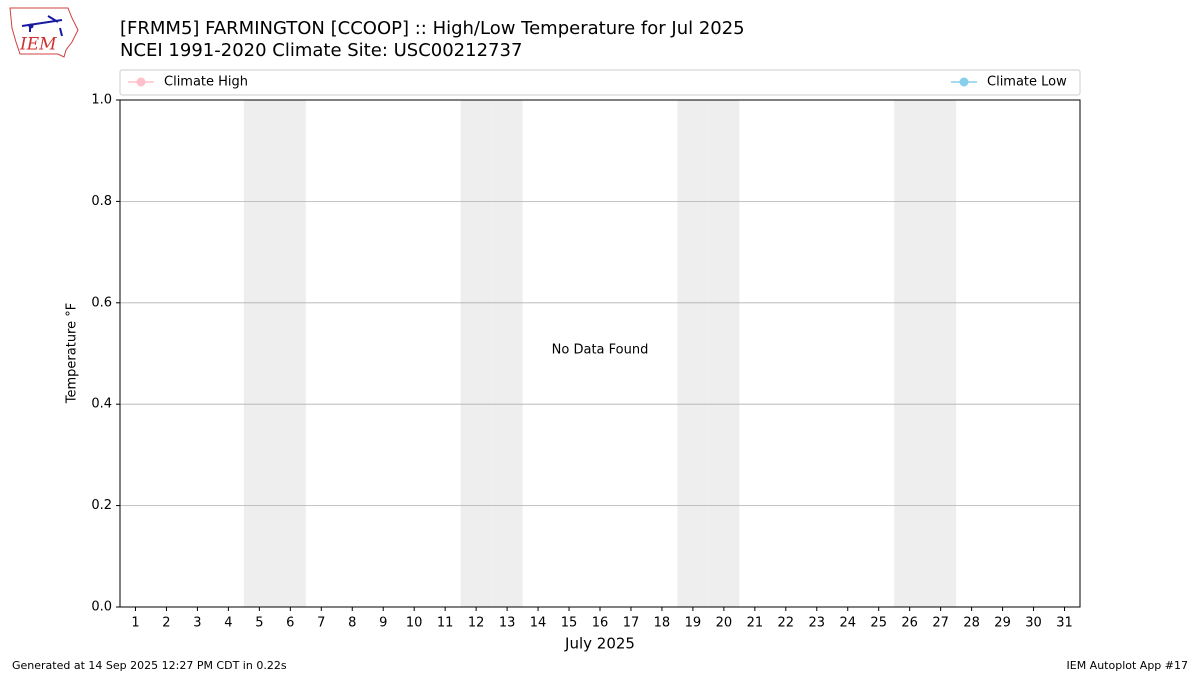 Image resolution: width=1200 pixels, height=675 pixels. What do you see at coordinates (101, 505) in the screenshot?
I see `y-tick-label: 0.2` at bounding box center [101, 505].